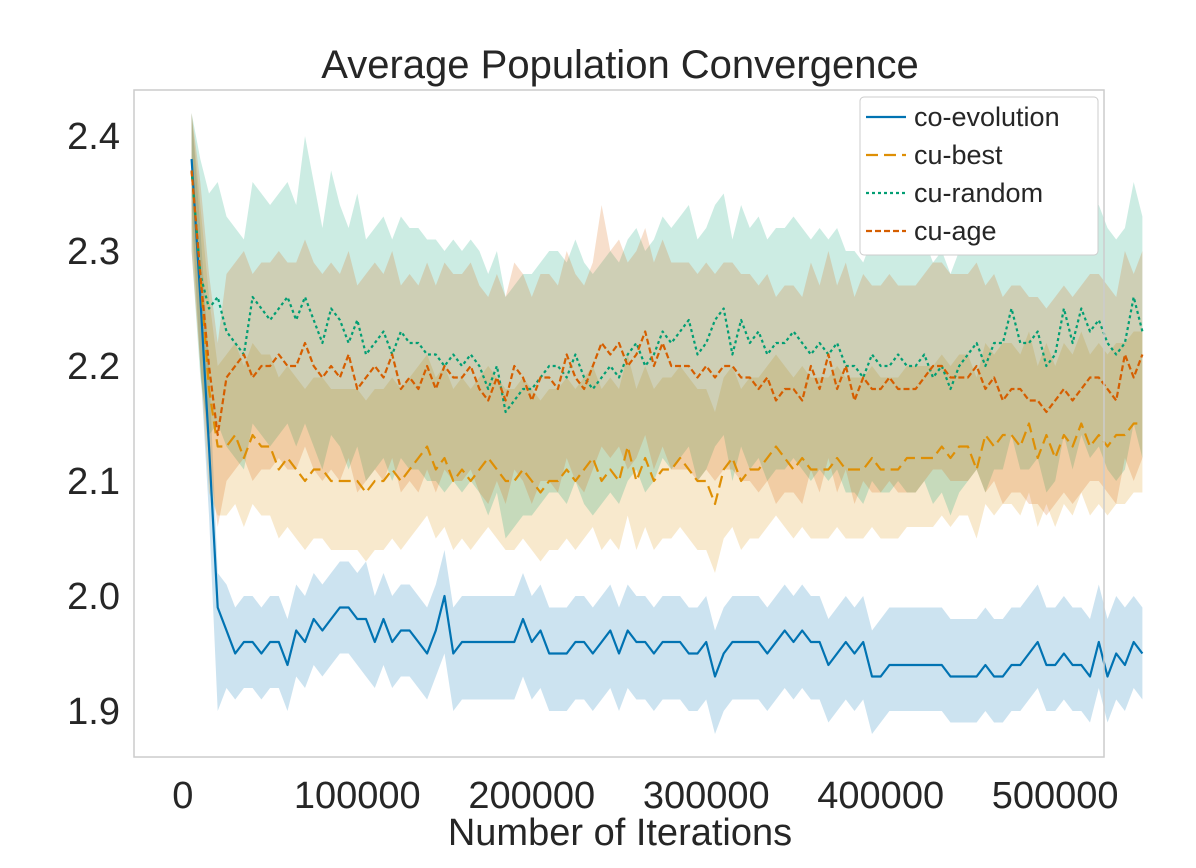 This screenshot has width=1196, height=868. Describe the element at coordinates (93, 367) in the screenshot. I see `y-tick-label: 2.2` at that location.